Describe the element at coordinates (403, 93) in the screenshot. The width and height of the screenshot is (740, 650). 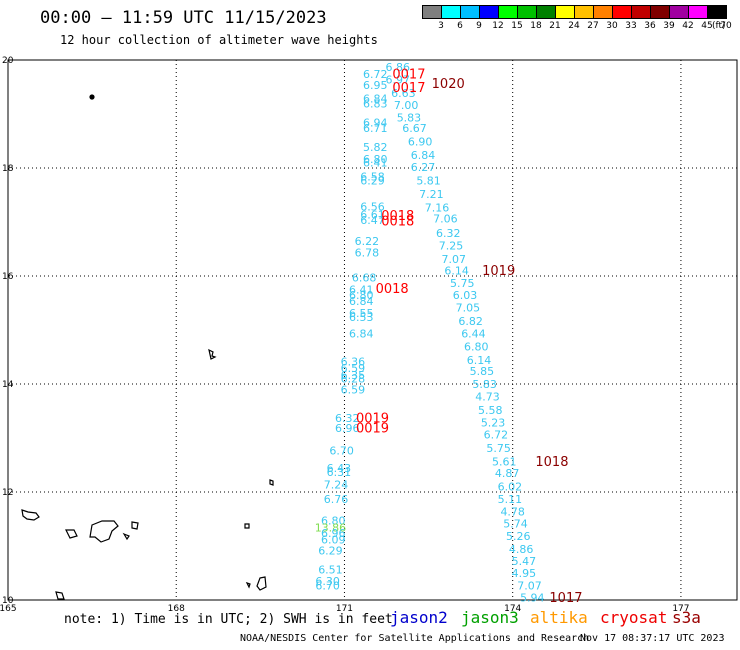
I see `wave-height-label: 6.63` at that location.